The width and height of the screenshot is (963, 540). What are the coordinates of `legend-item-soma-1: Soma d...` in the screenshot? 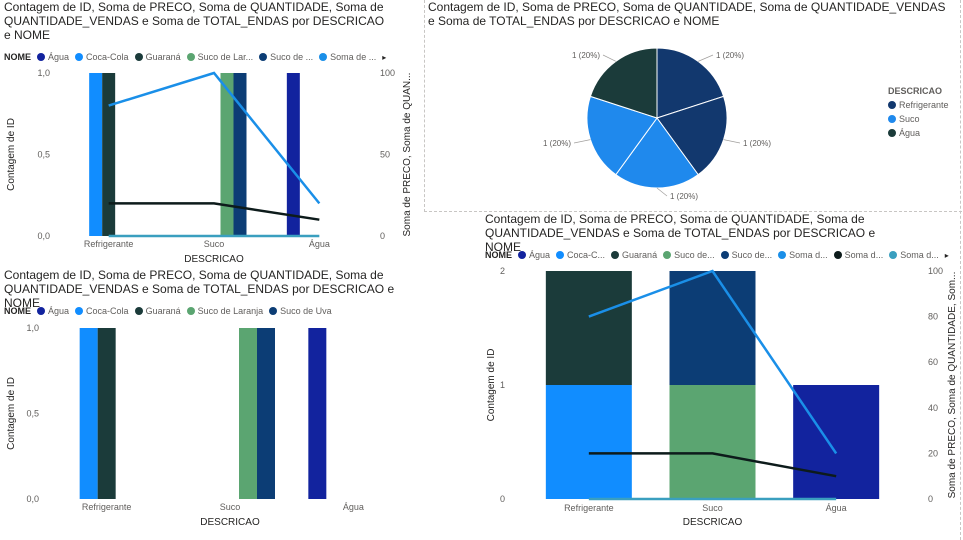 It's located at (803, 255).